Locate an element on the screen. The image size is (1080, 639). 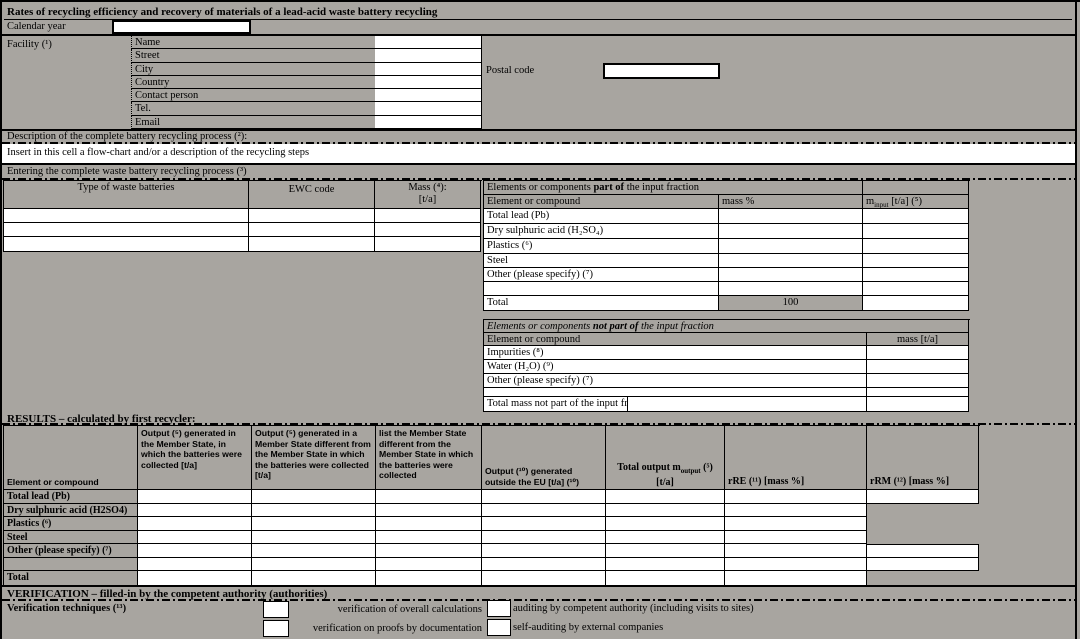
results-rrm-blank is located at coordinates (923, 524).